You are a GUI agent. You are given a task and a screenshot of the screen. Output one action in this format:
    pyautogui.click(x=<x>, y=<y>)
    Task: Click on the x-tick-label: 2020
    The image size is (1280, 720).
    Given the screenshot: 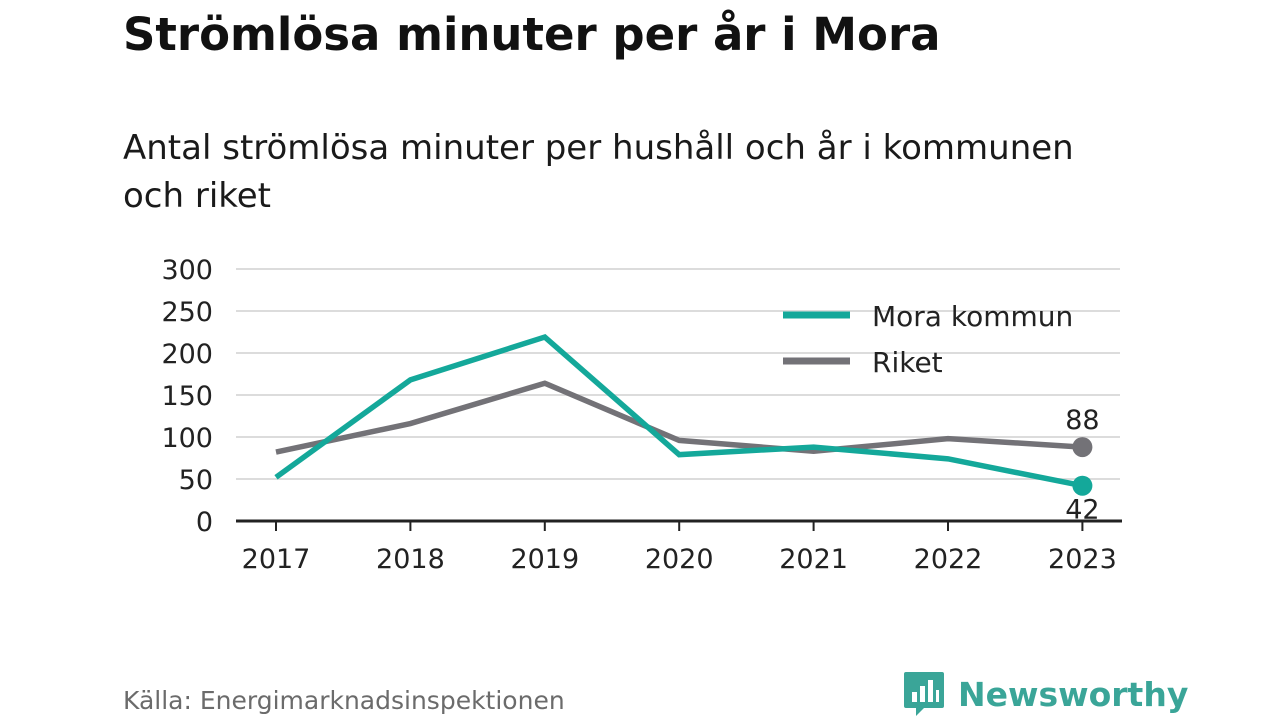 What is the action you would take?
    pyautogui.click(x=679, y=559)
    